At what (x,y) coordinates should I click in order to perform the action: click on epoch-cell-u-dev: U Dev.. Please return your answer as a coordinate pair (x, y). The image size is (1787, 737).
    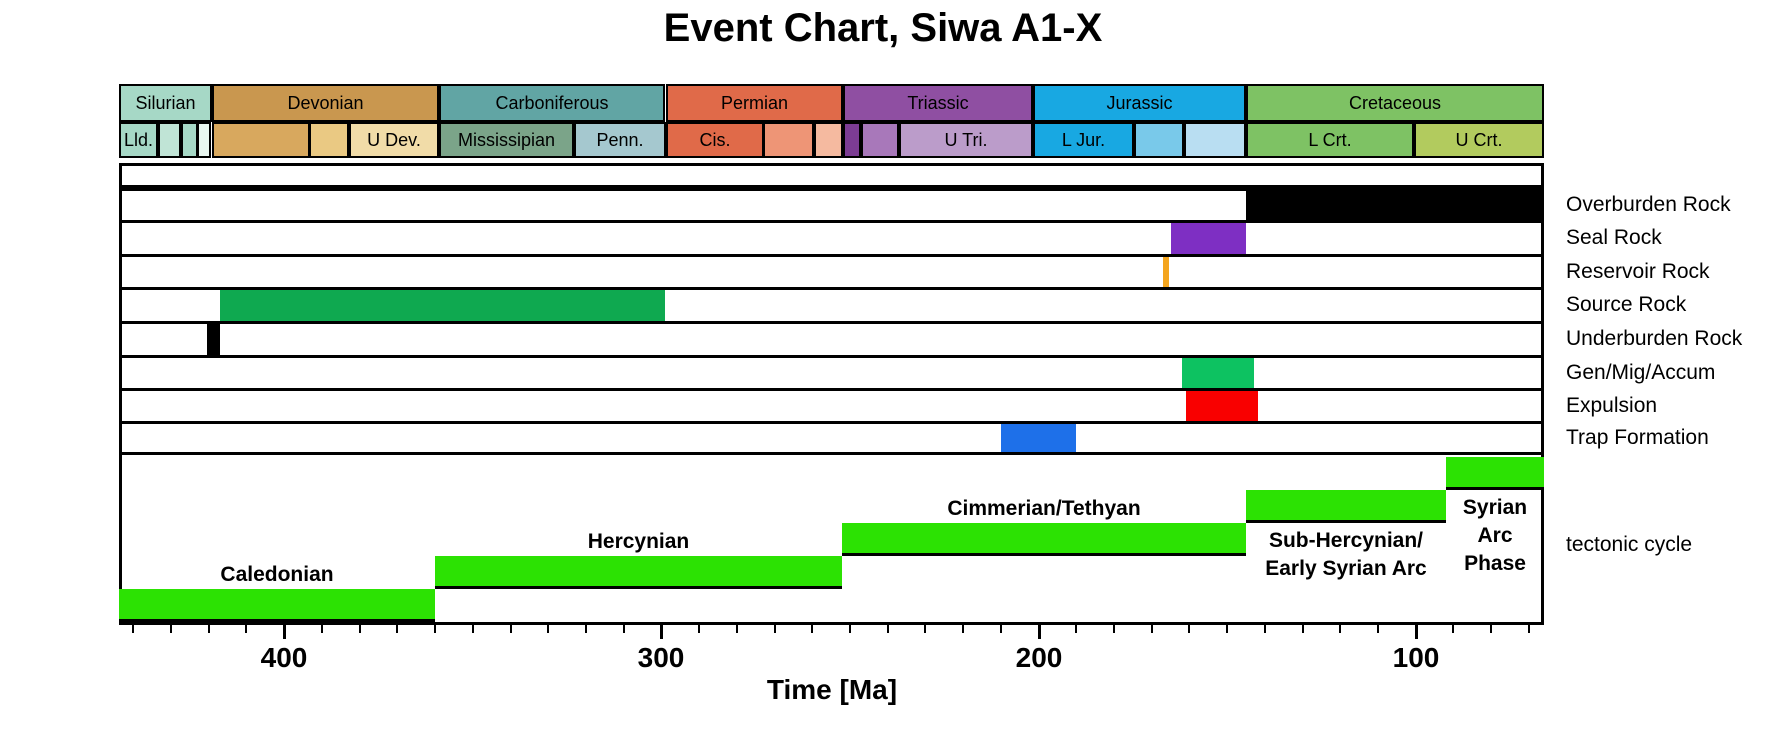
    Looking at the image, I should click on (394, 140).